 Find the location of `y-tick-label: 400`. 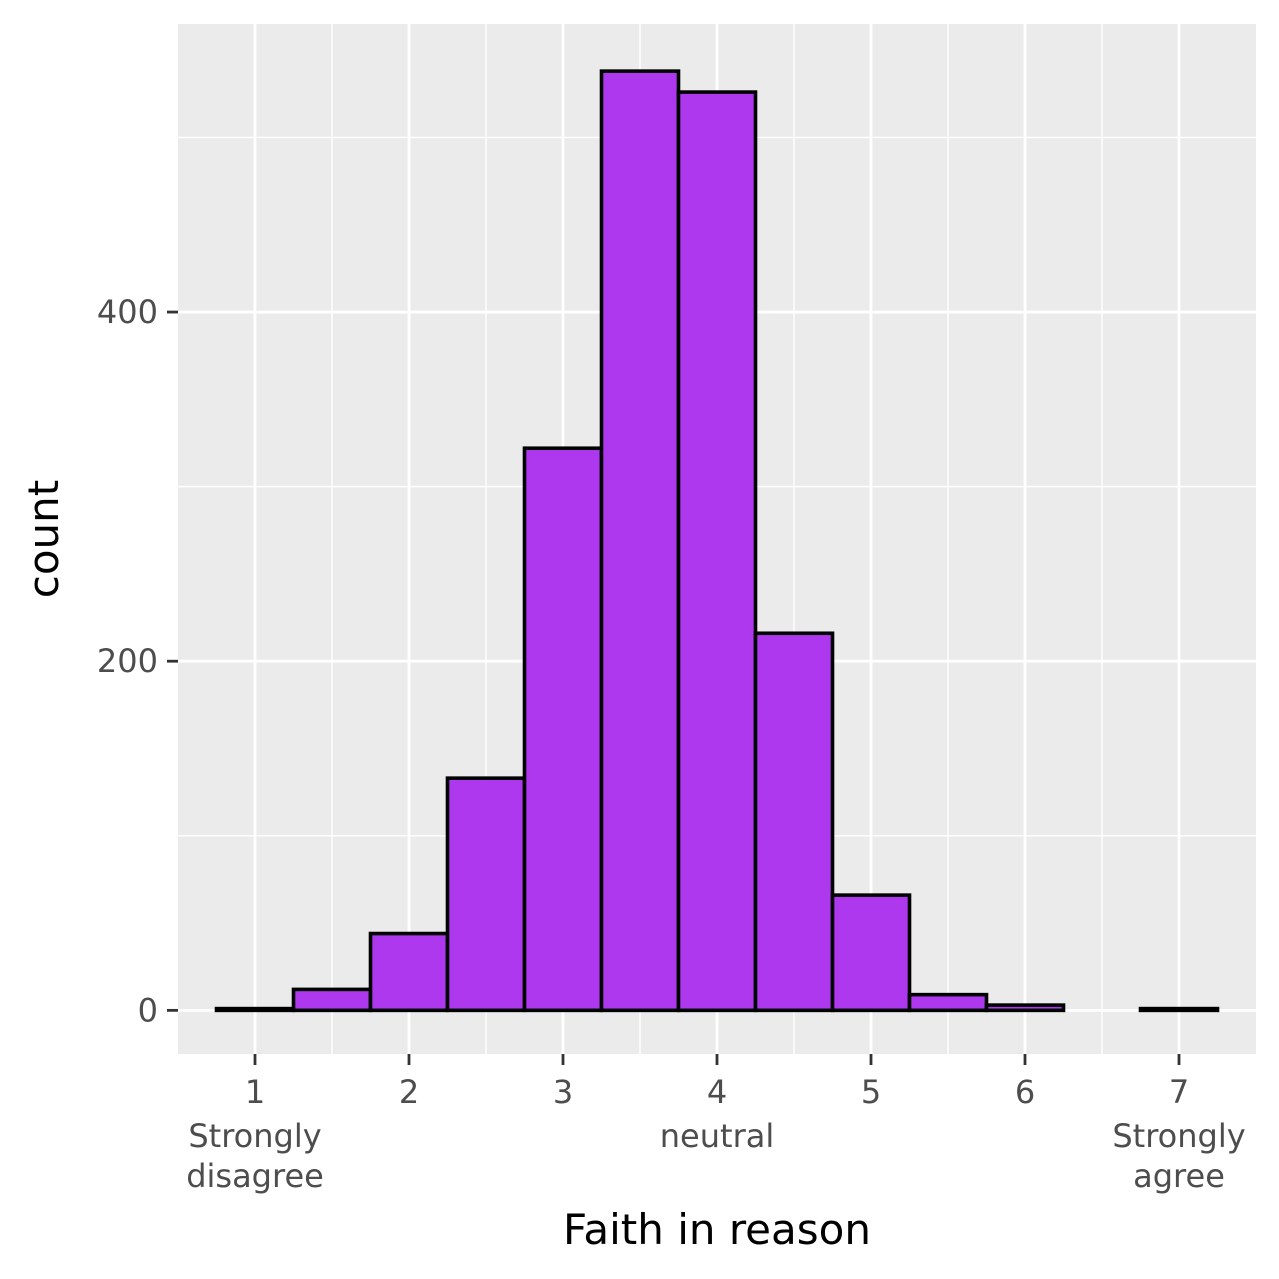

y-tick-label: 400 is located at coordinates (127, 312).